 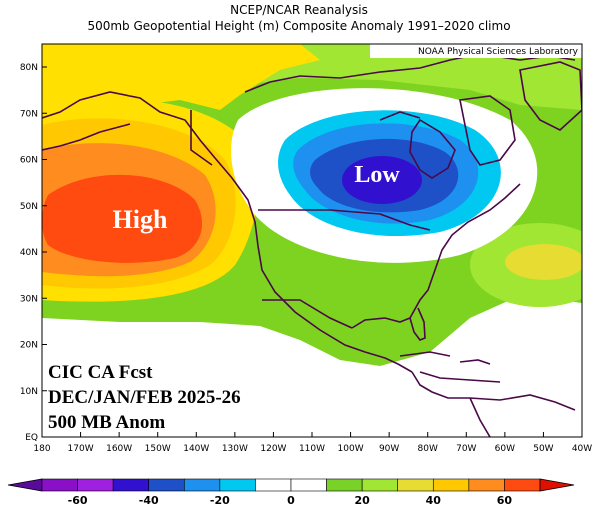 I want to click on colorbar-label: 60, so click(x=505, y=500).